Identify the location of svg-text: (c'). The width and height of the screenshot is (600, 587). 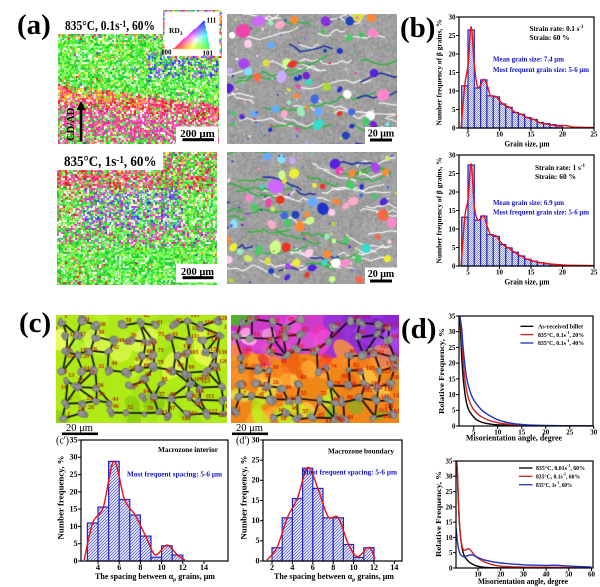
(62, 441).